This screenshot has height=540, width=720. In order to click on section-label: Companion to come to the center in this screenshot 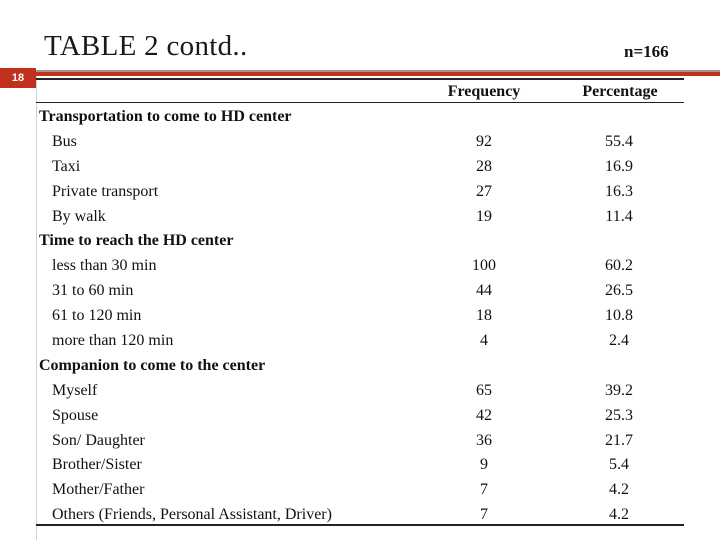, I will do `click(152, 365)`.